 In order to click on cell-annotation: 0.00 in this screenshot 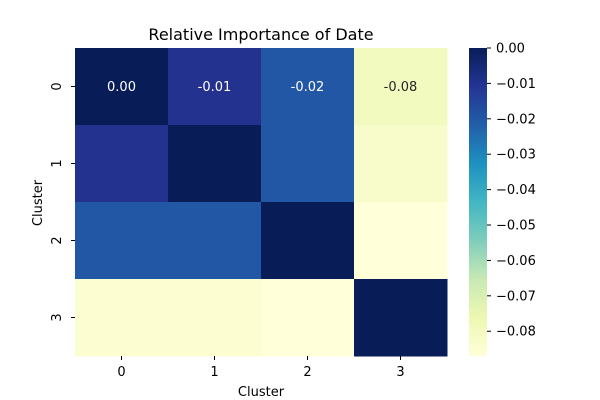, I will do `click(121, 87)`.